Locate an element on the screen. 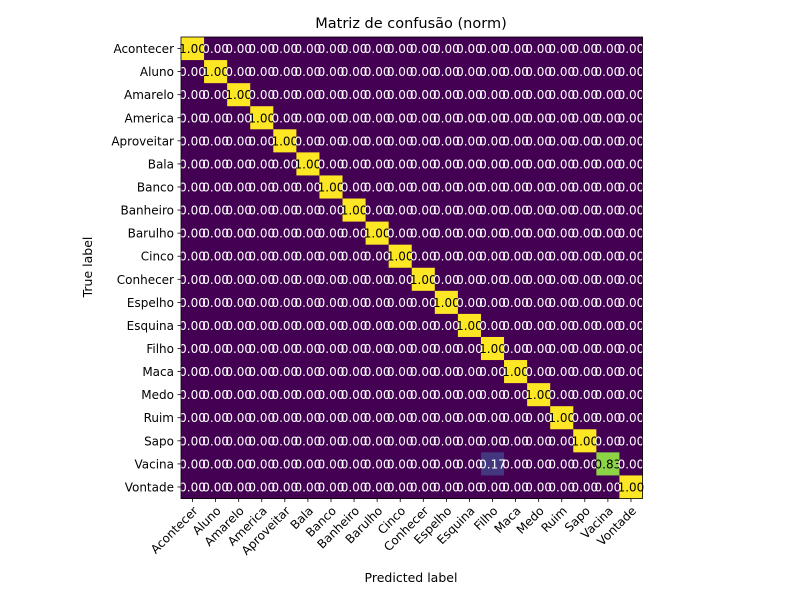 This screenshot has width=800, height=600. y-tick-label: Conhecer is located at coordinates (145, 280).